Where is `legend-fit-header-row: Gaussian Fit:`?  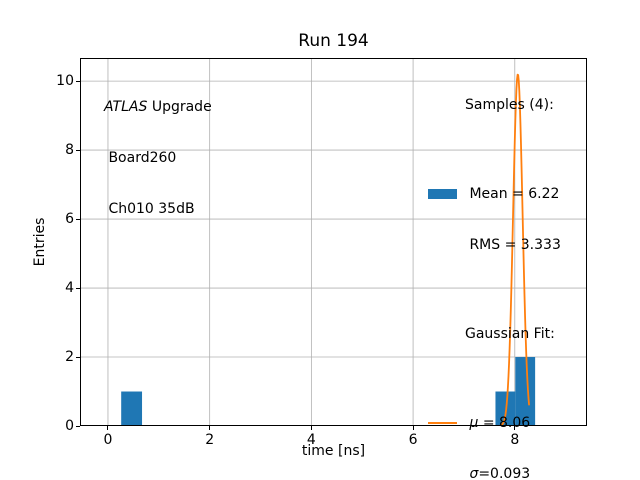
legend-fit-header-row: Gaussian Fit: is located at coordinates (492, 334).